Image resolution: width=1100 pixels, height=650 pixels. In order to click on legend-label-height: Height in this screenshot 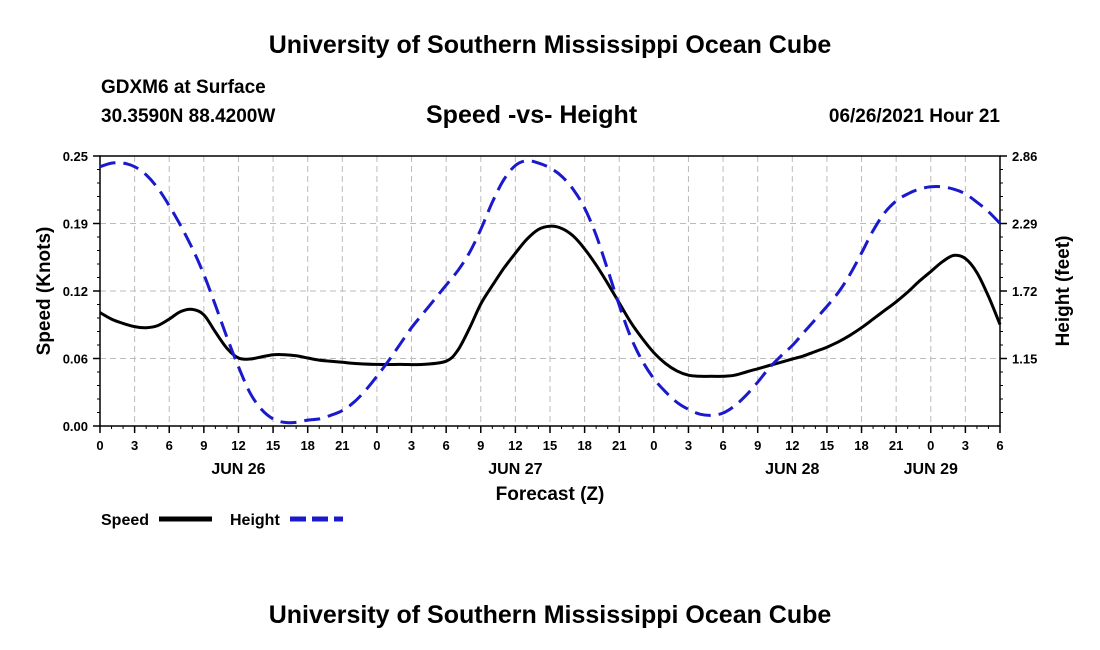, I will do `click(255, 520)`.